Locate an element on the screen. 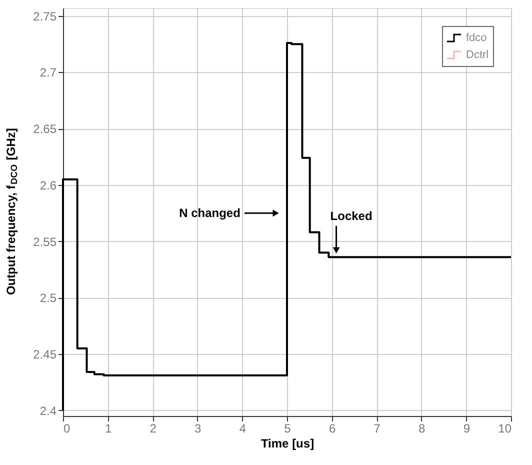  y-tick-label: 2.4 is located at coordinates (48, 411).